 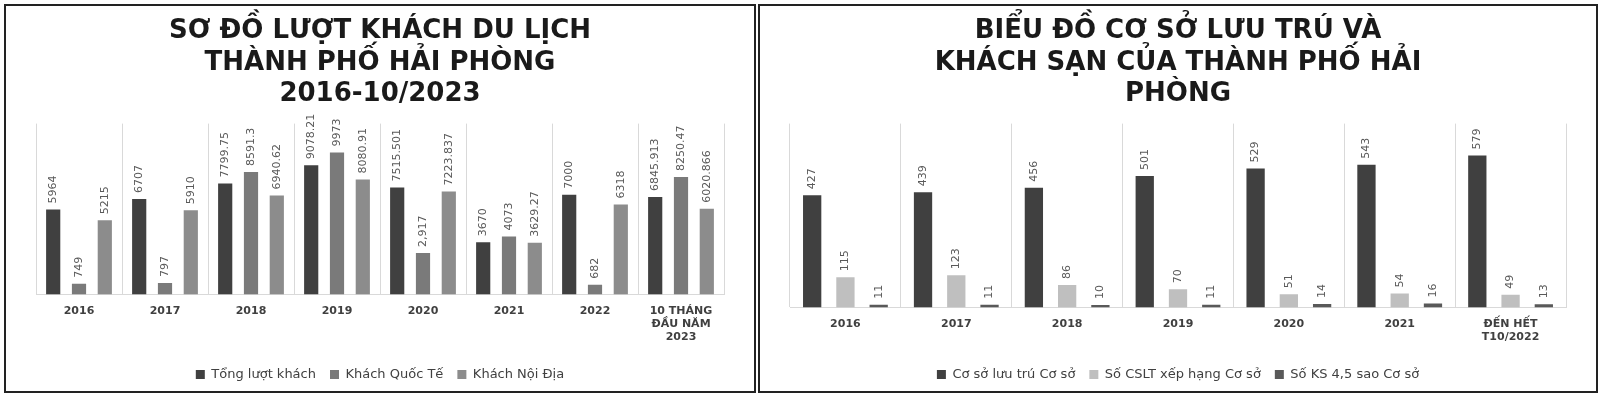 What do you see at coordinates (922, 176) in the screenshot?
I see `data-label: 439` at bounding box center [922, 176].